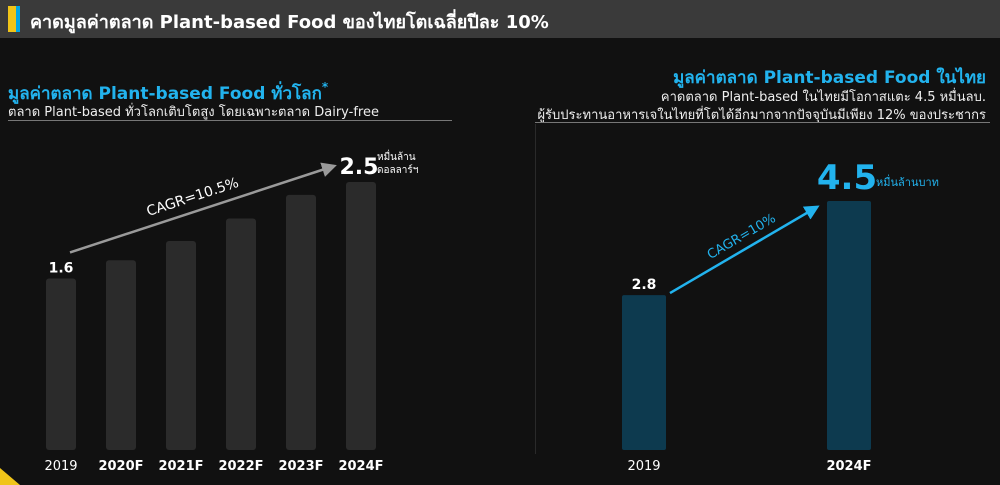 Image resolution: width=1000 pixels, height=485 pixels. Describe the element at coordinates (240, 466) in the screenshot. I see `left-tick-label-2022F: 2022F` at that location.